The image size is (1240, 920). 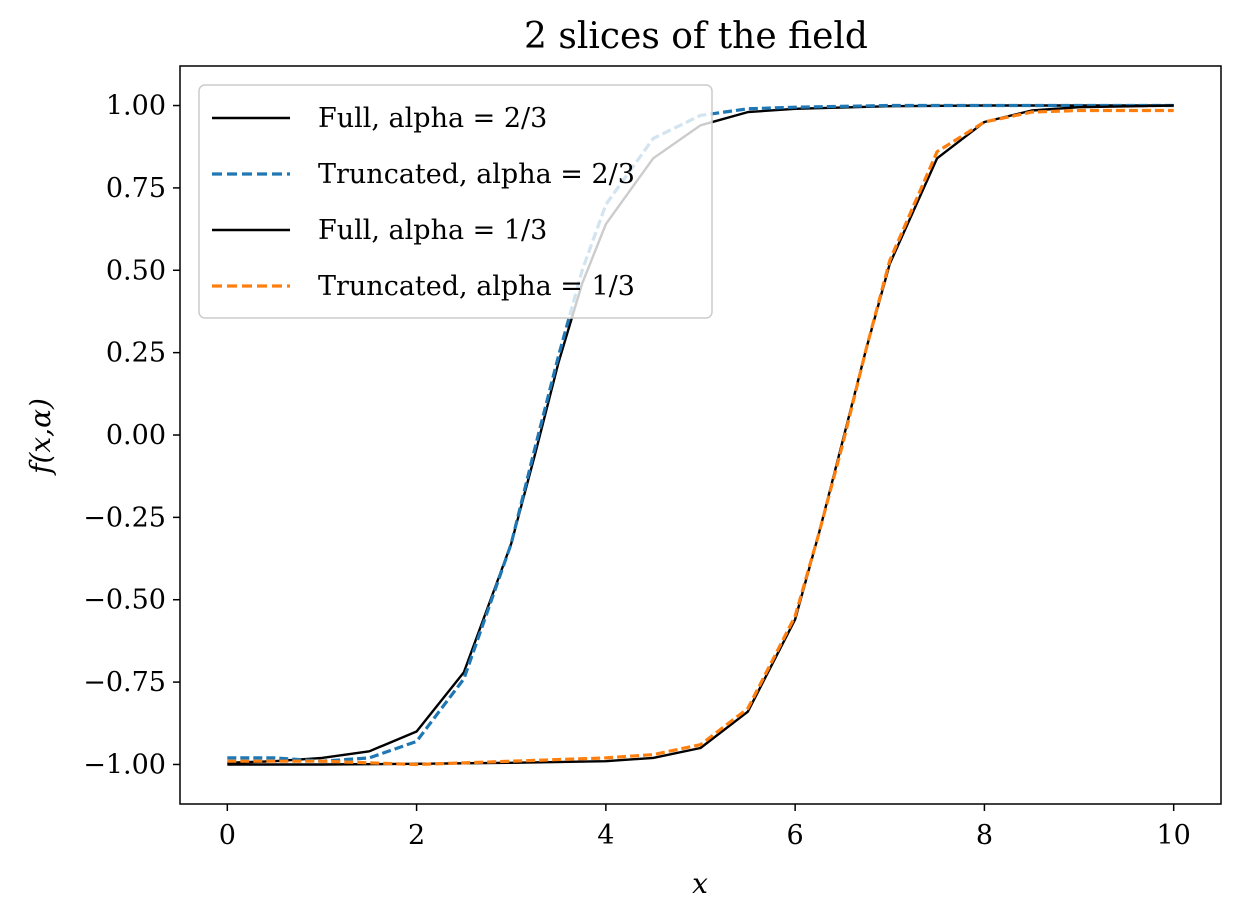 I want to click on y-tick-label: 1.00, so click(x=136, y=106).